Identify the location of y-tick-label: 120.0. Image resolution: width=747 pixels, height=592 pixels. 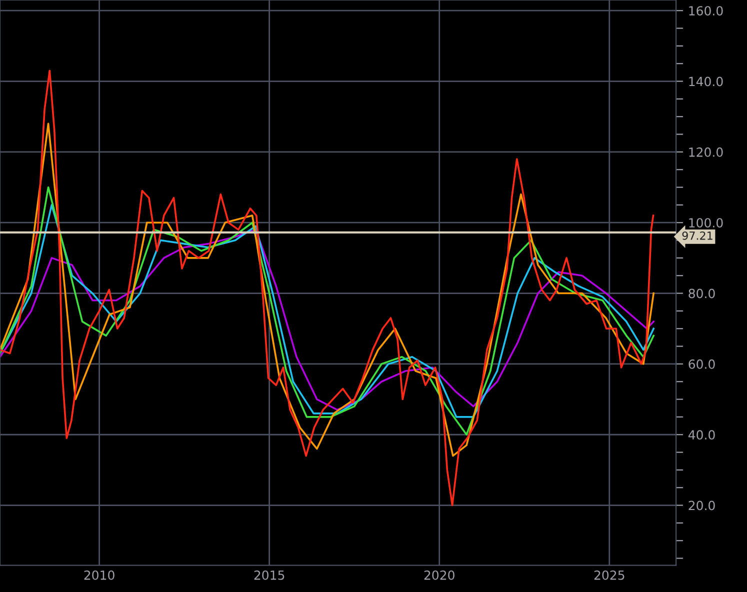
(706, 152).